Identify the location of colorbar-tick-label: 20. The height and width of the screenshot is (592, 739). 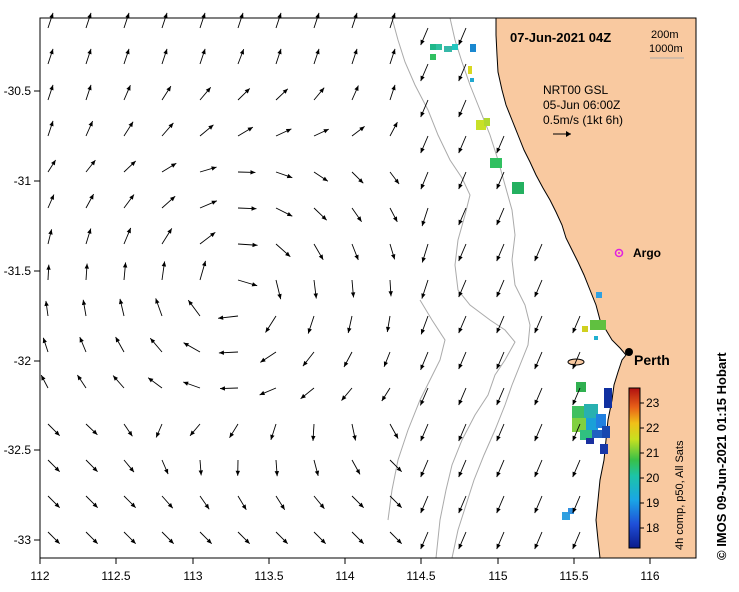
(653, 478).